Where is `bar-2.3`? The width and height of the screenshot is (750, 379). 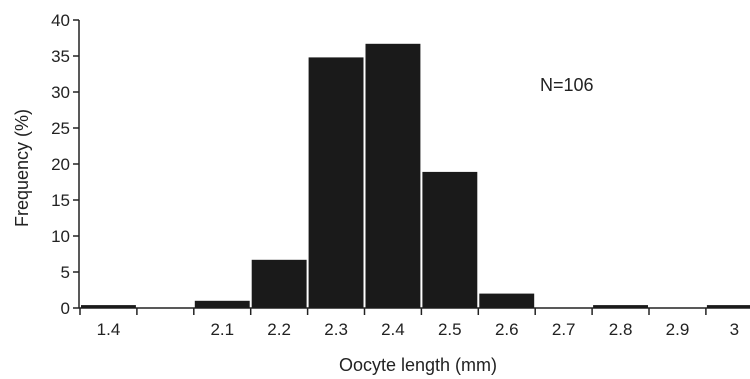 bar-2.3 is located at coordinates (336, 183).